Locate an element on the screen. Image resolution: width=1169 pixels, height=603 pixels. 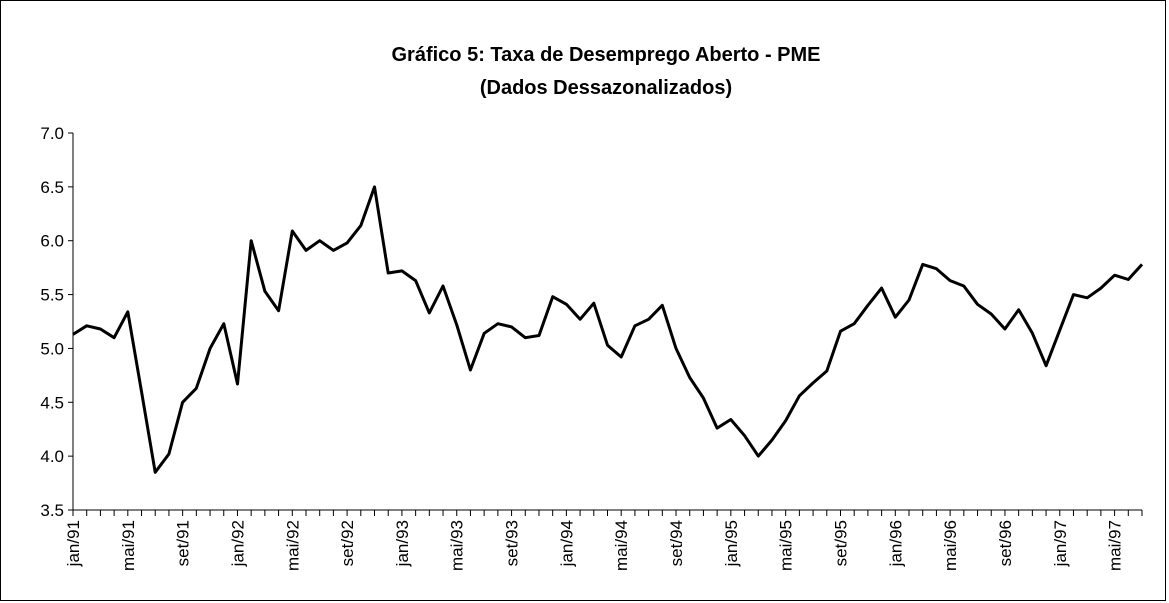
y-tick-label: 5.5 is located at coordinates (52, 295).